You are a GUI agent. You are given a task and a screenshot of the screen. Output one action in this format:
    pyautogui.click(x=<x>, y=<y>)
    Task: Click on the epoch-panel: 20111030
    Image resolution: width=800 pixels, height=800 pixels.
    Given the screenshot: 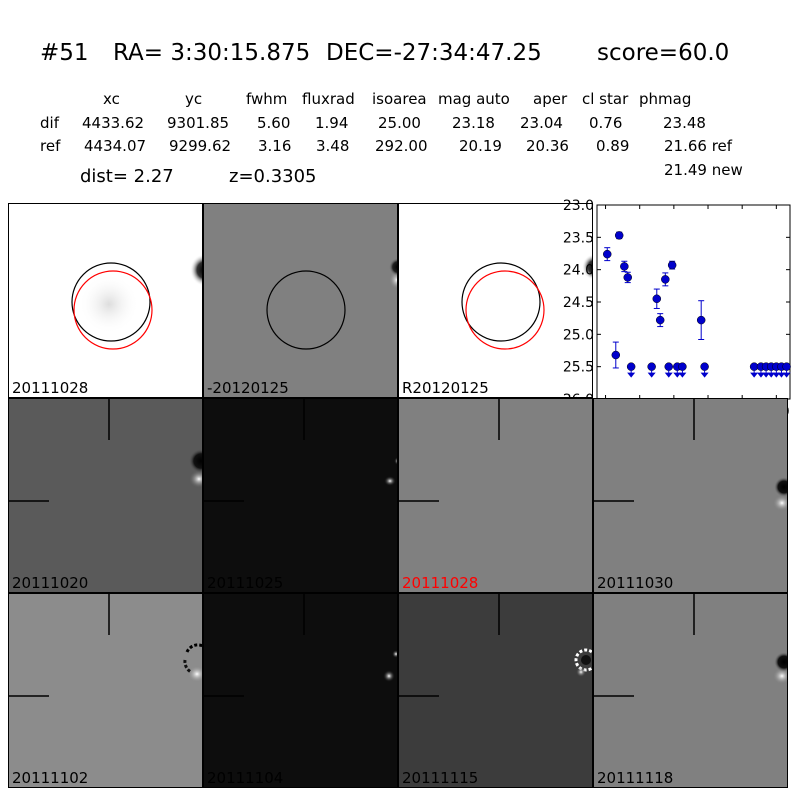 What is the action you would take?
    pyautogui.click(x=690, y=495)
    